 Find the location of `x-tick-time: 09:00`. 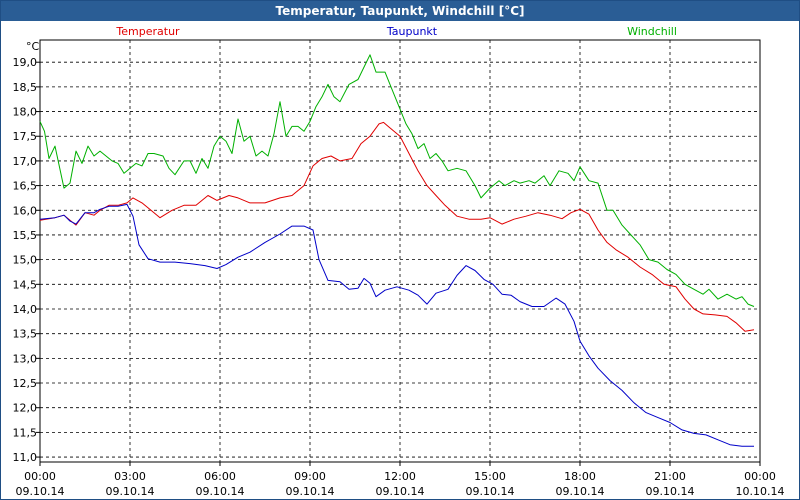

x-tick-time: 09:00 is located at coordinates (310, 476).